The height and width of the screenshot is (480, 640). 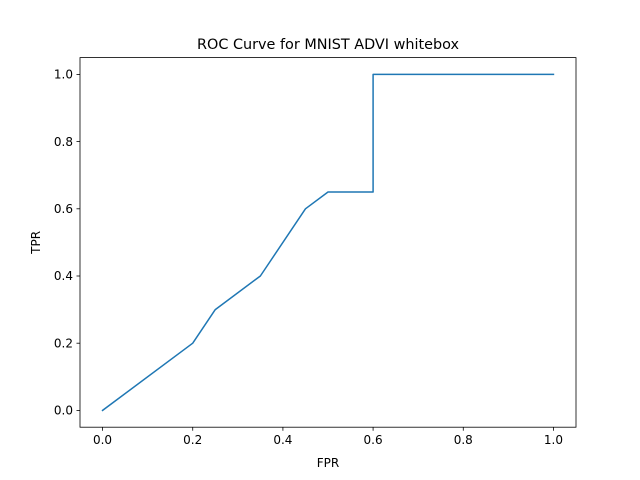 I want to click on y-tick-label: 0.2, so click(x=63, y=343).